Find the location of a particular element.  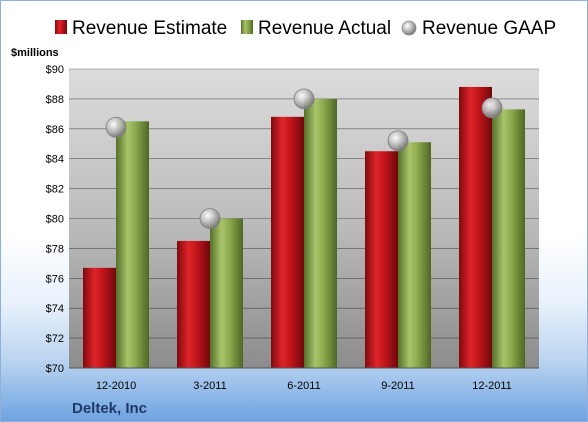

x-axis-ticks: 12-2010 3-2011 6-2011 9-2011 12-2011 is located at coordinates (304, 386).